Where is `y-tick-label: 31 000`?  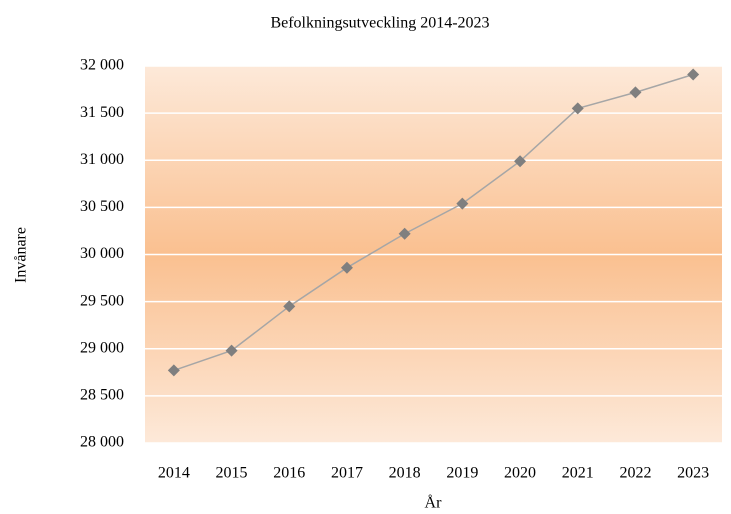 y-tick-label: 31 000 is located at coordinates (102, 159).